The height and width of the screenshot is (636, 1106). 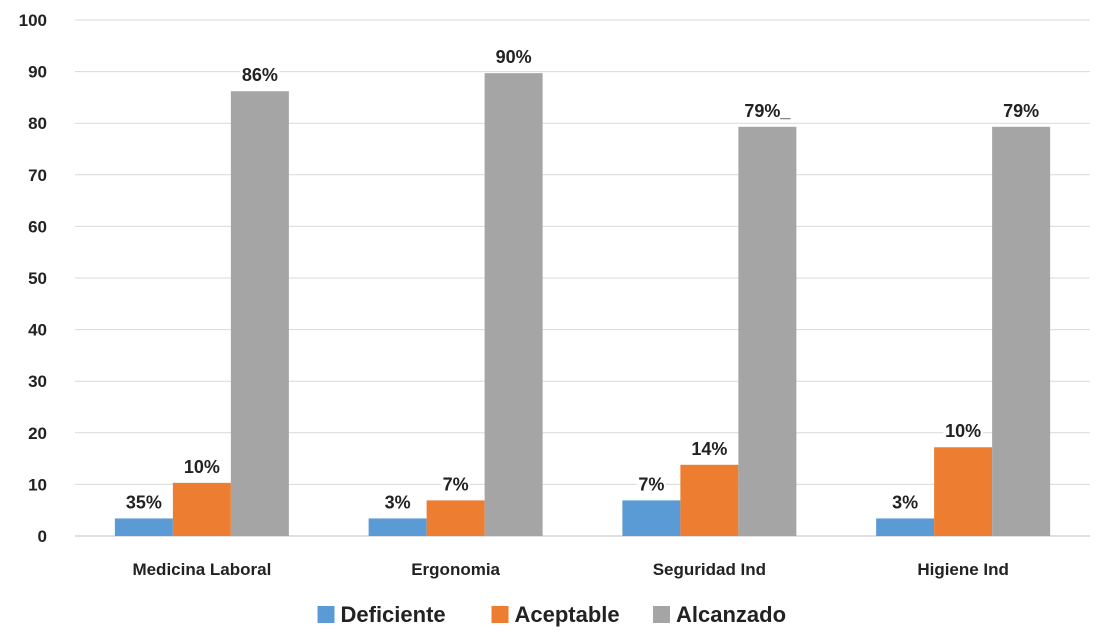 I want to click on y-tick-label: 0, so click(x=42, y=536).